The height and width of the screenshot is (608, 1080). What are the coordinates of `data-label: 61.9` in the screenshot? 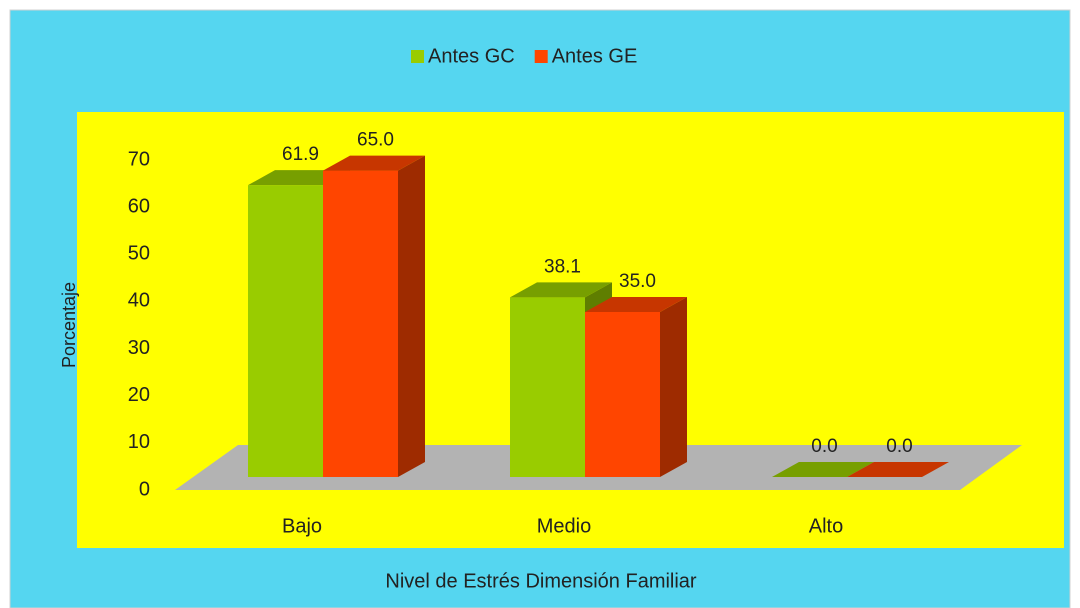 It's located at (300, 154).